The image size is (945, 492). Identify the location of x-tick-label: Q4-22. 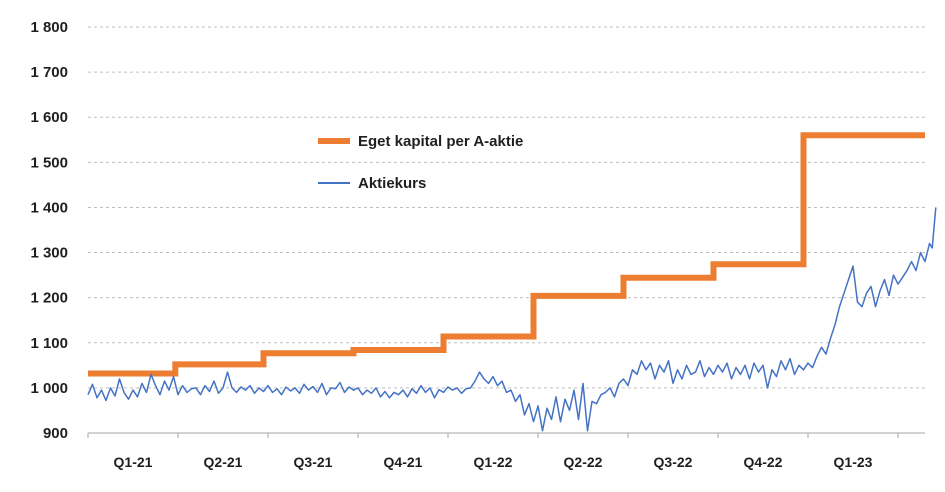
(763, 462).